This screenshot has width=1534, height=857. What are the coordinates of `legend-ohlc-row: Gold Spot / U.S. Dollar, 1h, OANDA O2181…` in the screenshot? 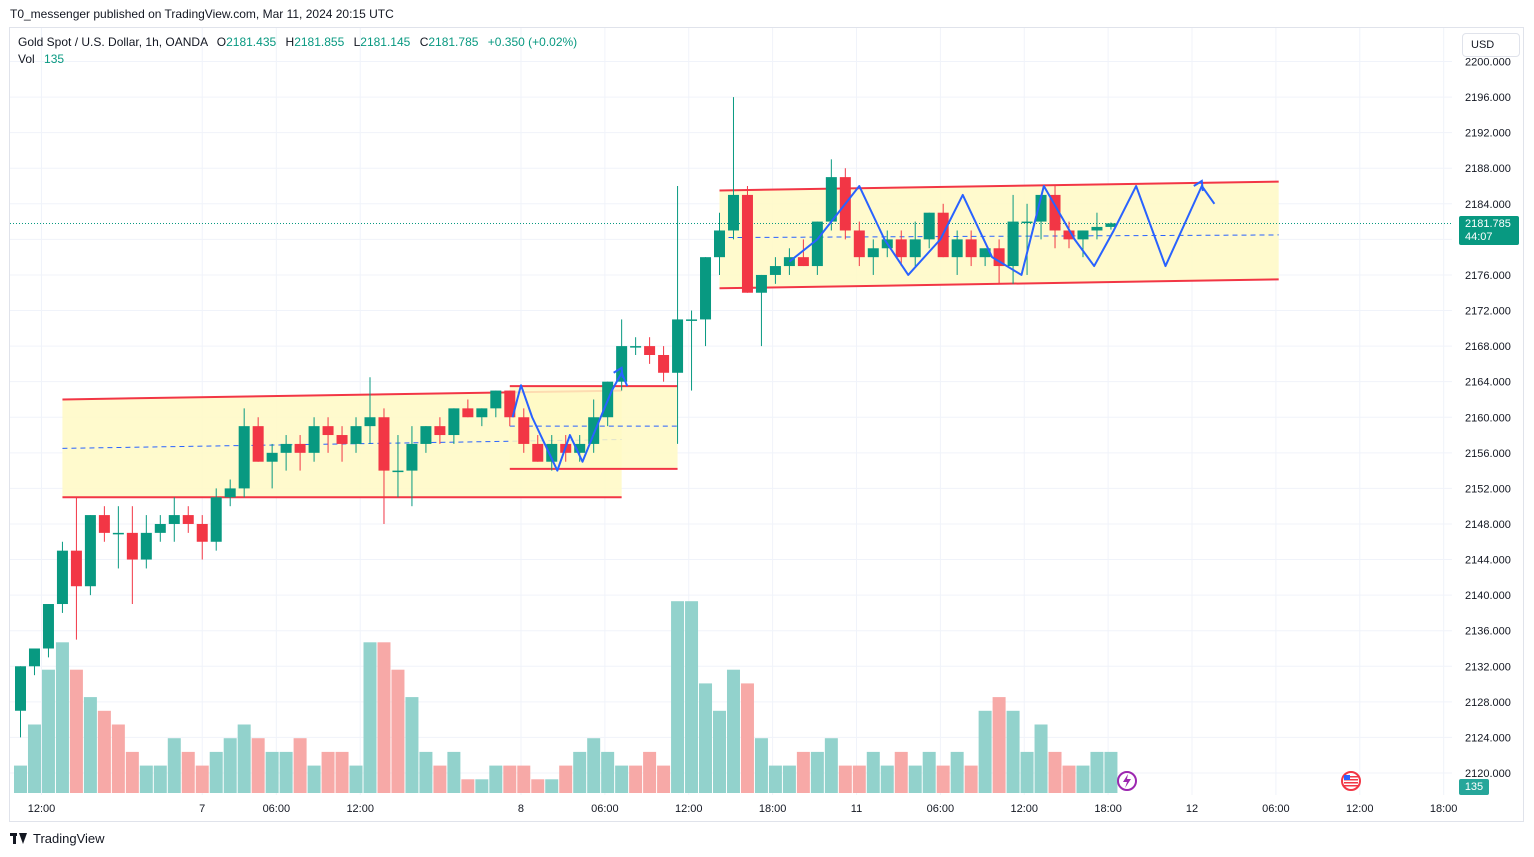 It's located at (297, 42).